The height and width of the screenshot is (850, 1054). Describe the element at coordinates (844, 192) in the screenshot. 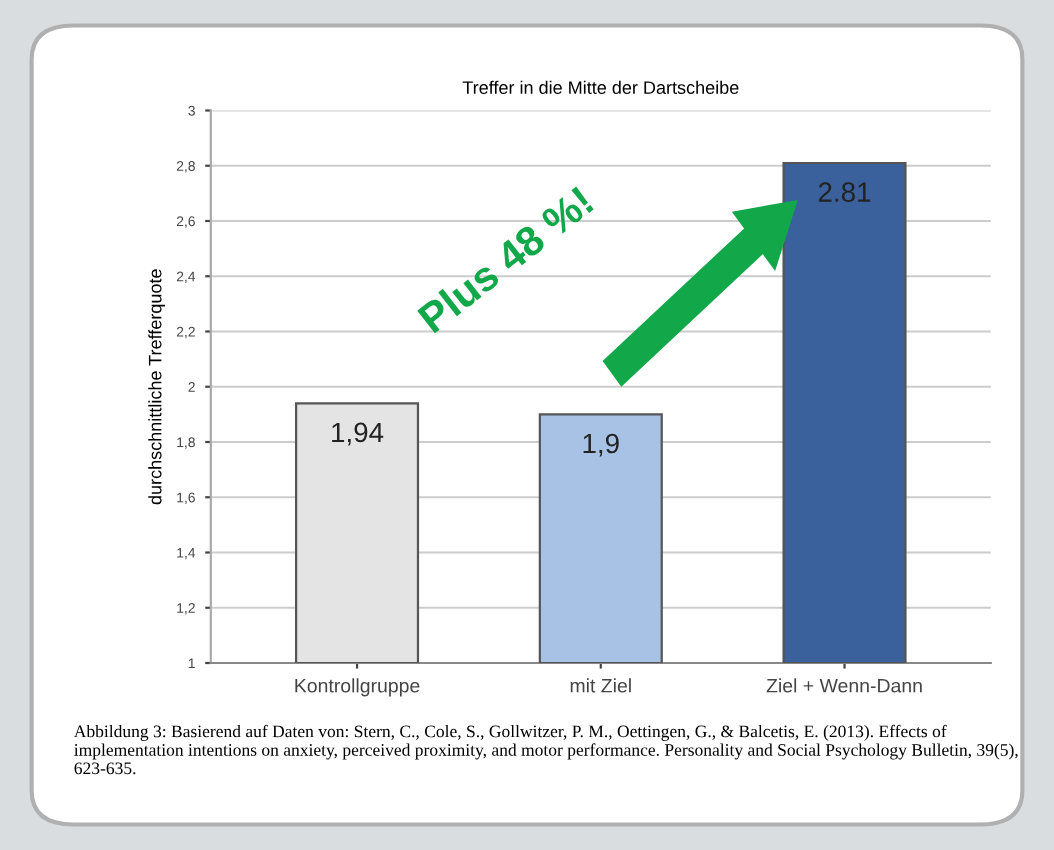

I see `data-label: 2.81` at that location.